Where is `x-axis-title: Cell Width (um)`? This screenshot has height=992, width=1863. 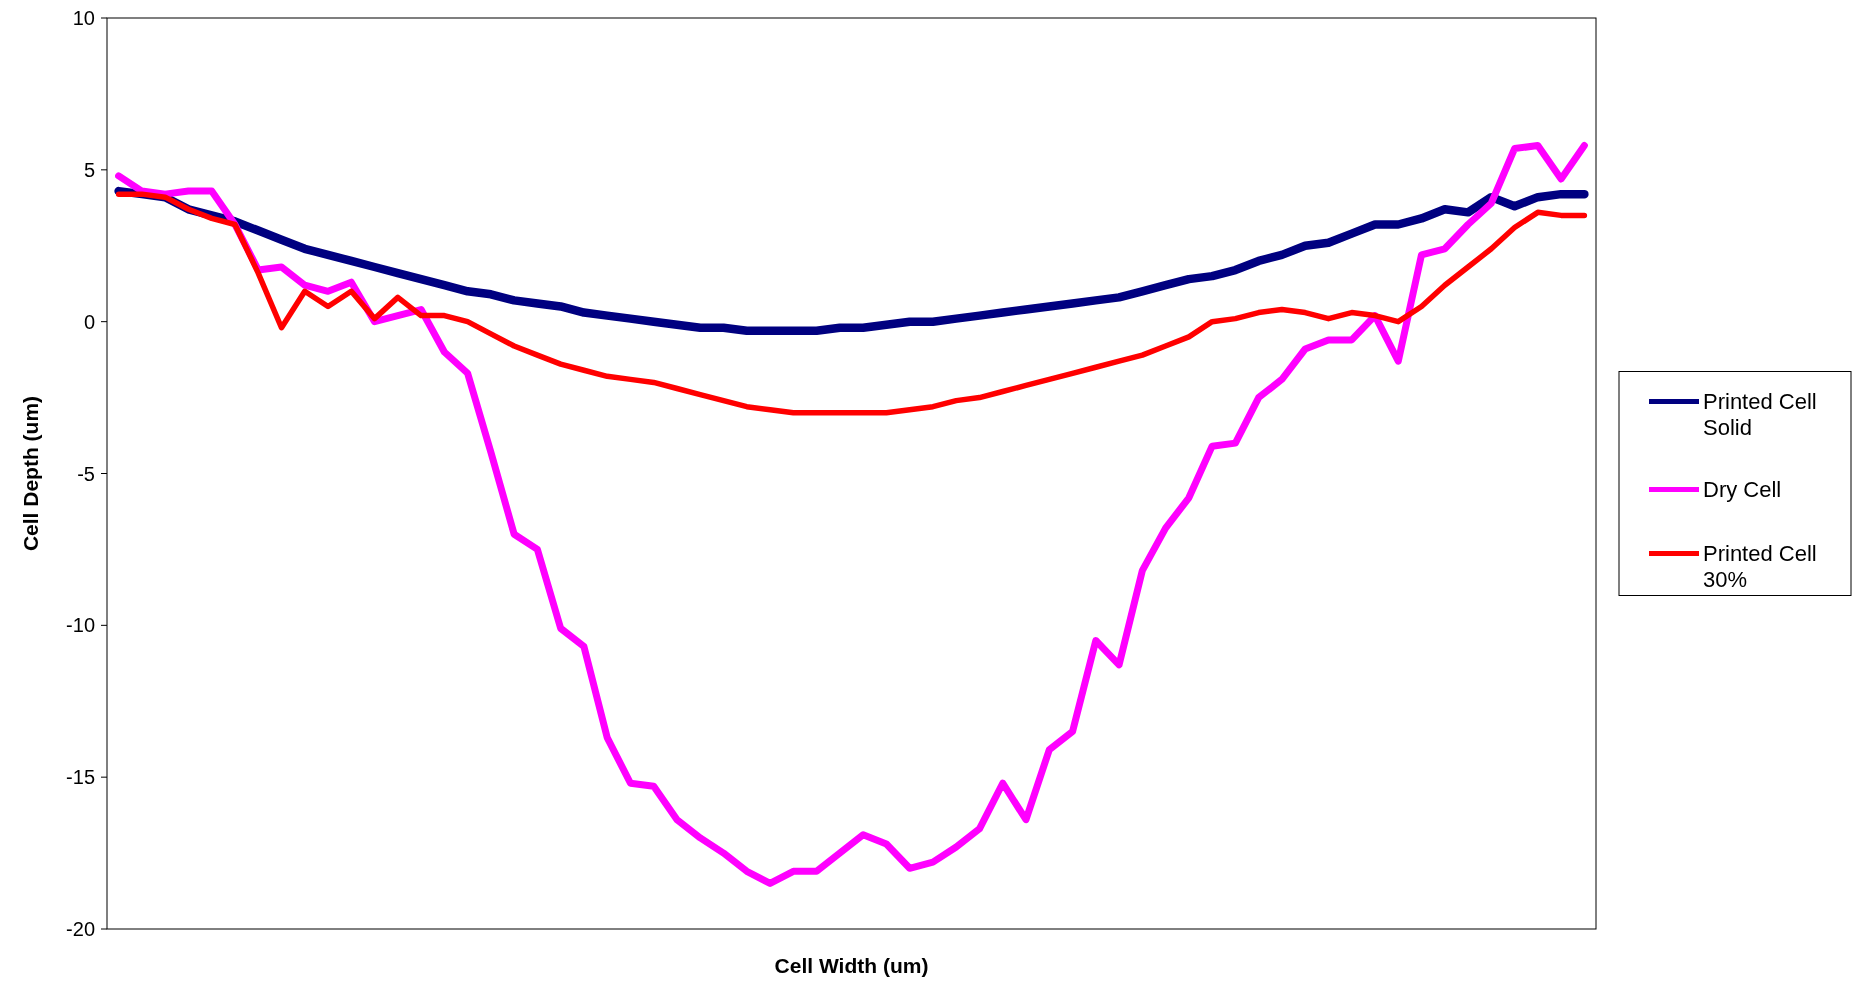
x-axis-title: Cell Width (um) is located at coordinates (851, 965).